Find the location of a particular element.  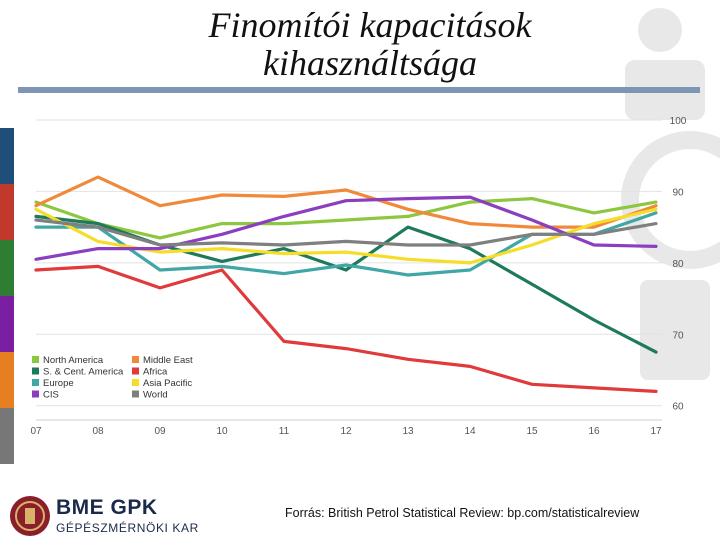

y-tick-label: 100 is located at coordinates (678, 121).